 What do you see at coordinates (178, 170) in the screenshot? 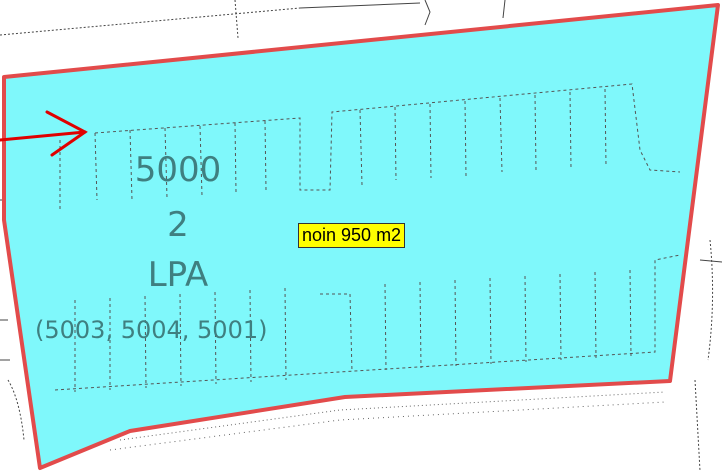
I see `block-number-label: 5000` at bounding box center [178, 170].